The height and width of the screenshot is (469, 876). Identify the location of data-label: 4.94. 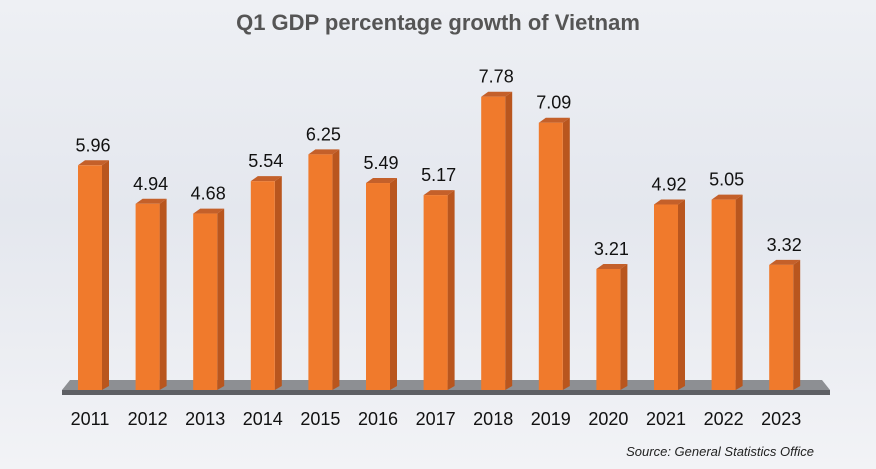
(150, 184).